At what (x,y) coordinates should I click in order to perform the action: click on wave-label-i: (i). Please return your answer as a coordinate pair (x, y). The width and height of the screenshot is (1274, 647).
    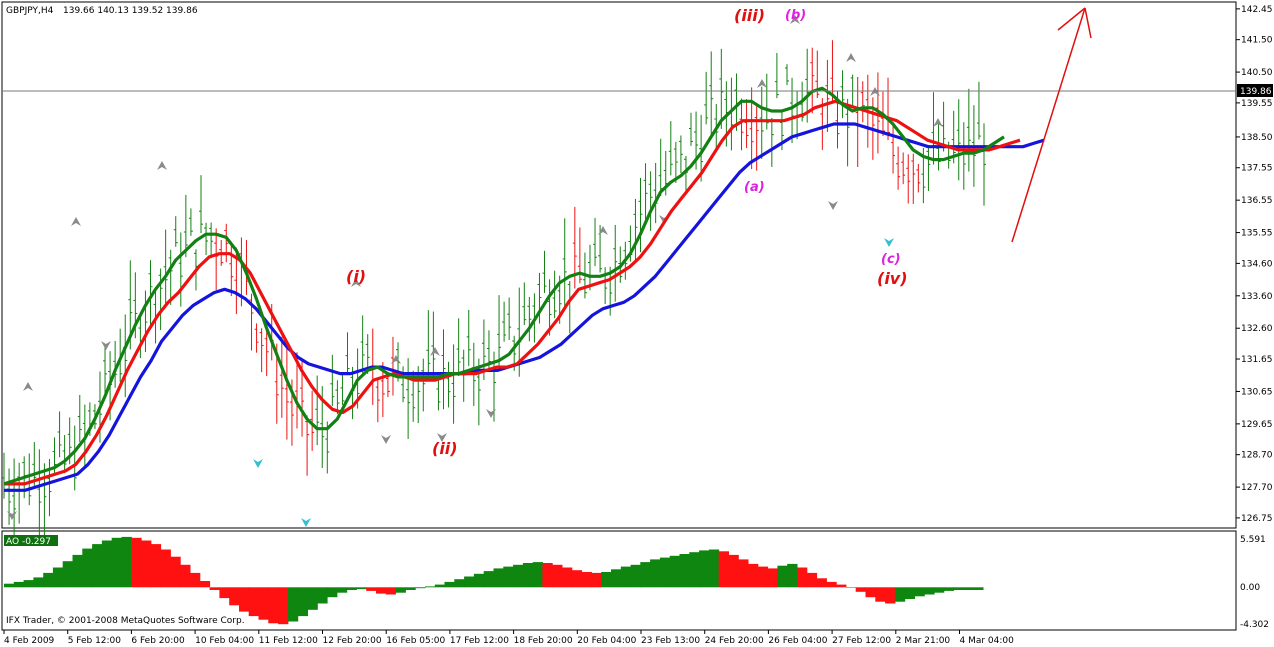
    Looking at the image, I should click on (356, 276).